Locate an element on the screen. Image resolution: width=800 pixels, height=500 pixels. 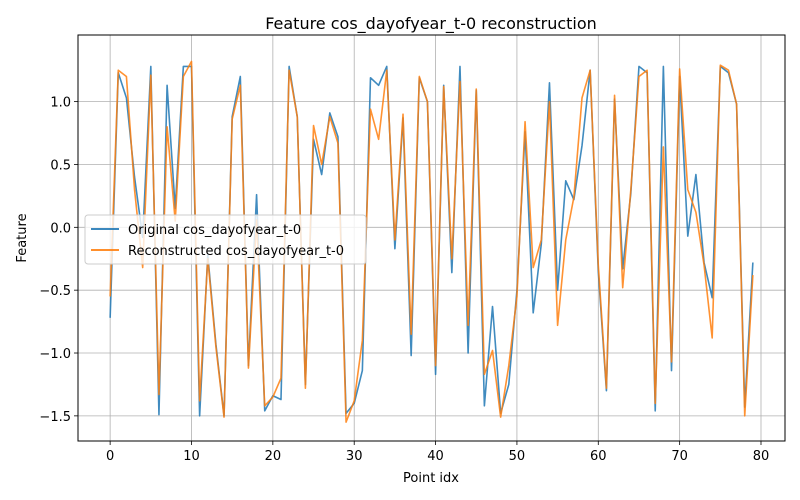
x-tick-label: 70 is located at coordinates (679, 456).